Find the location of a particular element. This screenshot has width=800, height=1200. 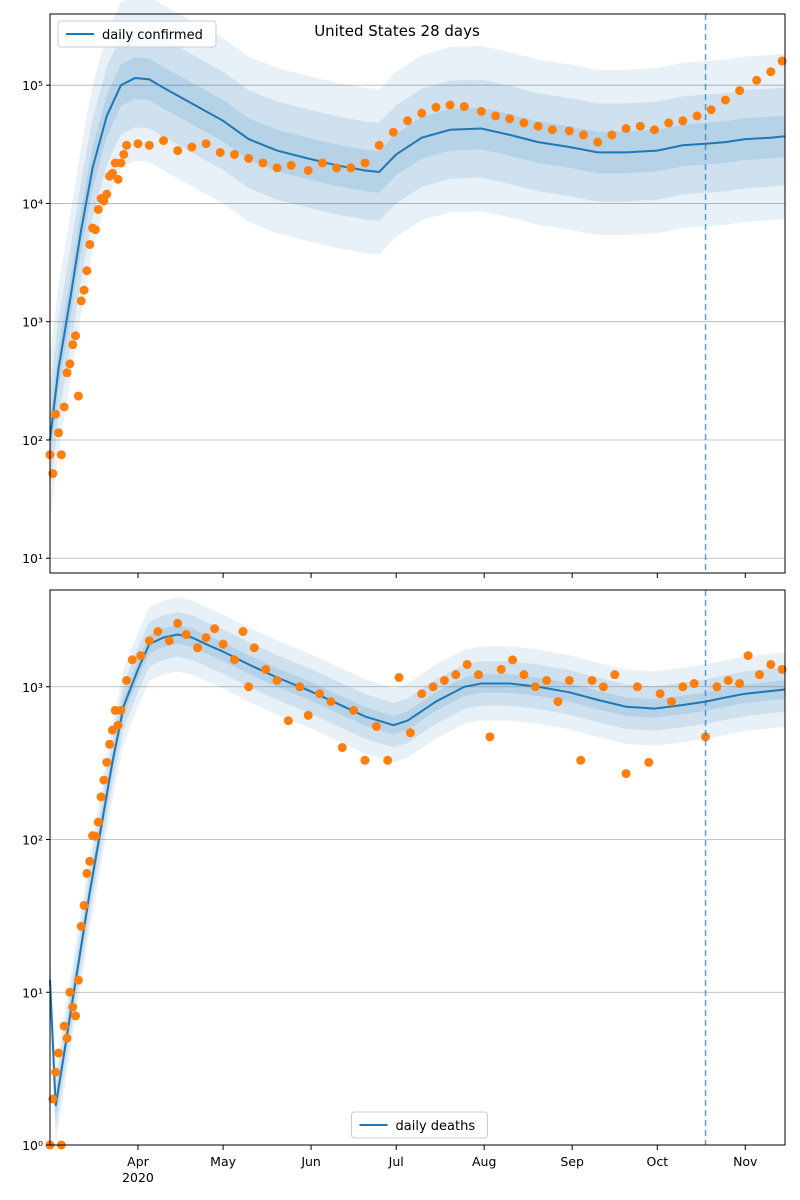

x-tick-label: May is located at coordinates (223, 1161).